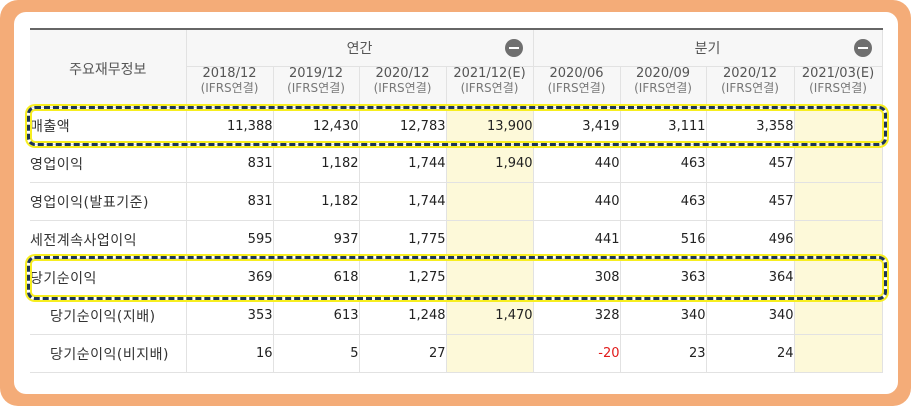 This screenshot has width=911, height=406. I want to click on table-row: 영업이익(발표기준) 831 1,182 1,744 440 463 457, so click(456, 201).